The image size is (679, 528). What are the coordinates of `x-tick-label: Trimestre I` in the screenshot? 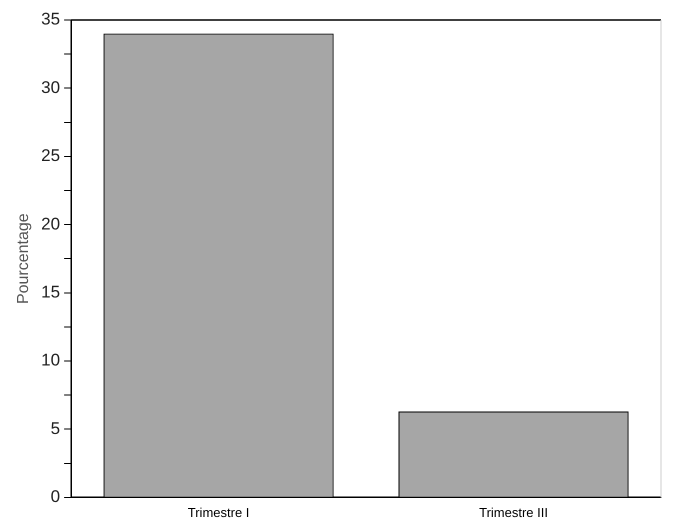 It's located at (219, 512).